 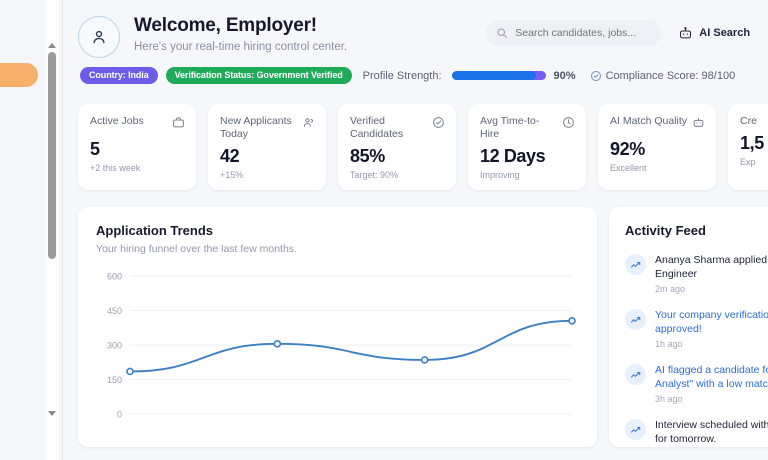 What do you see at coordinates (500, 175) in the screenshot?
I see `stat-footnote: Improving` at bounding box center [500, 175].